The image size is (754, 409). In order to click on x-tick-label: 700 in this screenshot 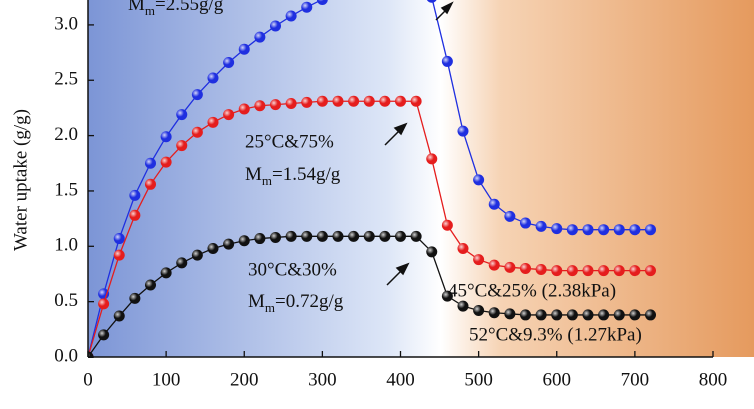, I will do `click(635, 379)`.